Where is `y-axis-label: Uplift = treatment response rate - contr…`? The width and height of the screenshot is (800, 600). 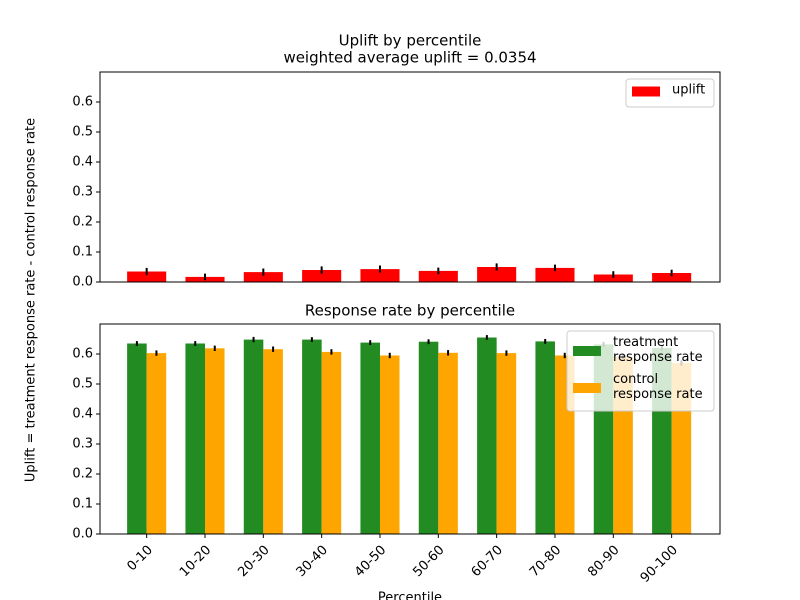
y-axis-label: Uplift = treatment response rate - contr… is located at coordinates (31, 300).